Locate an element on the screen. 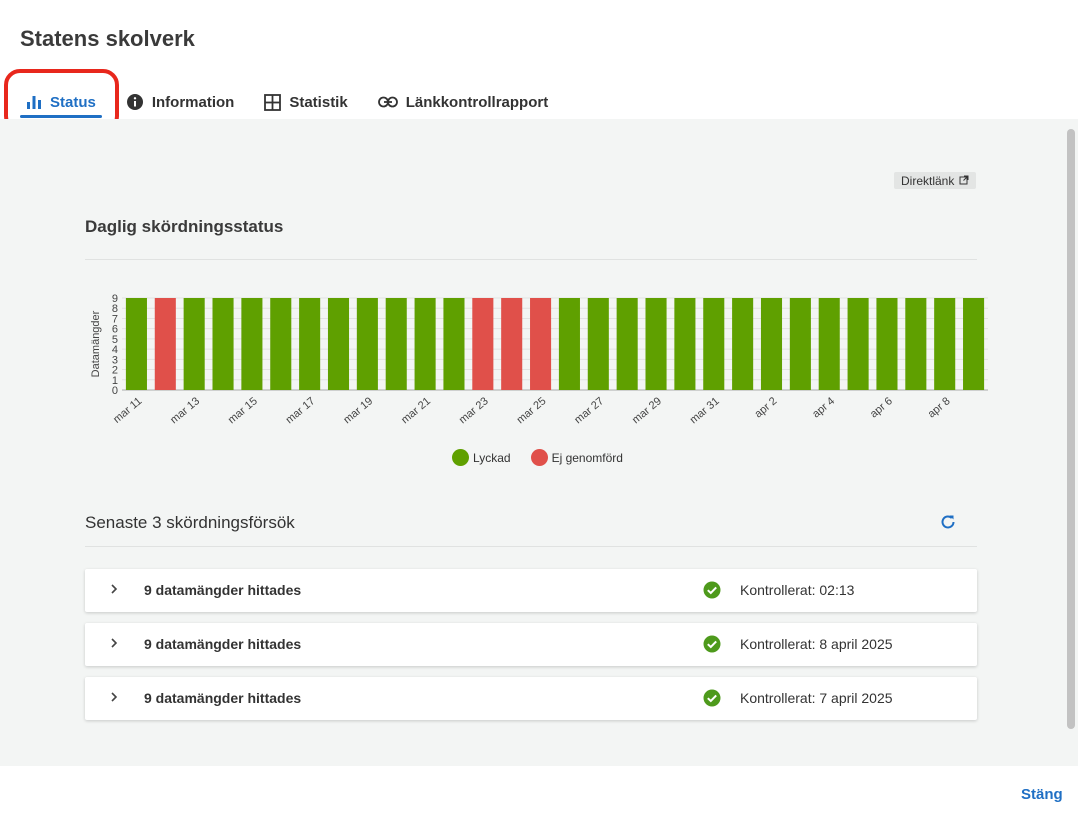 This screenshot has height=826, width=1078. direct-link-button: Direktlänk is located at coordinates (935, 180).